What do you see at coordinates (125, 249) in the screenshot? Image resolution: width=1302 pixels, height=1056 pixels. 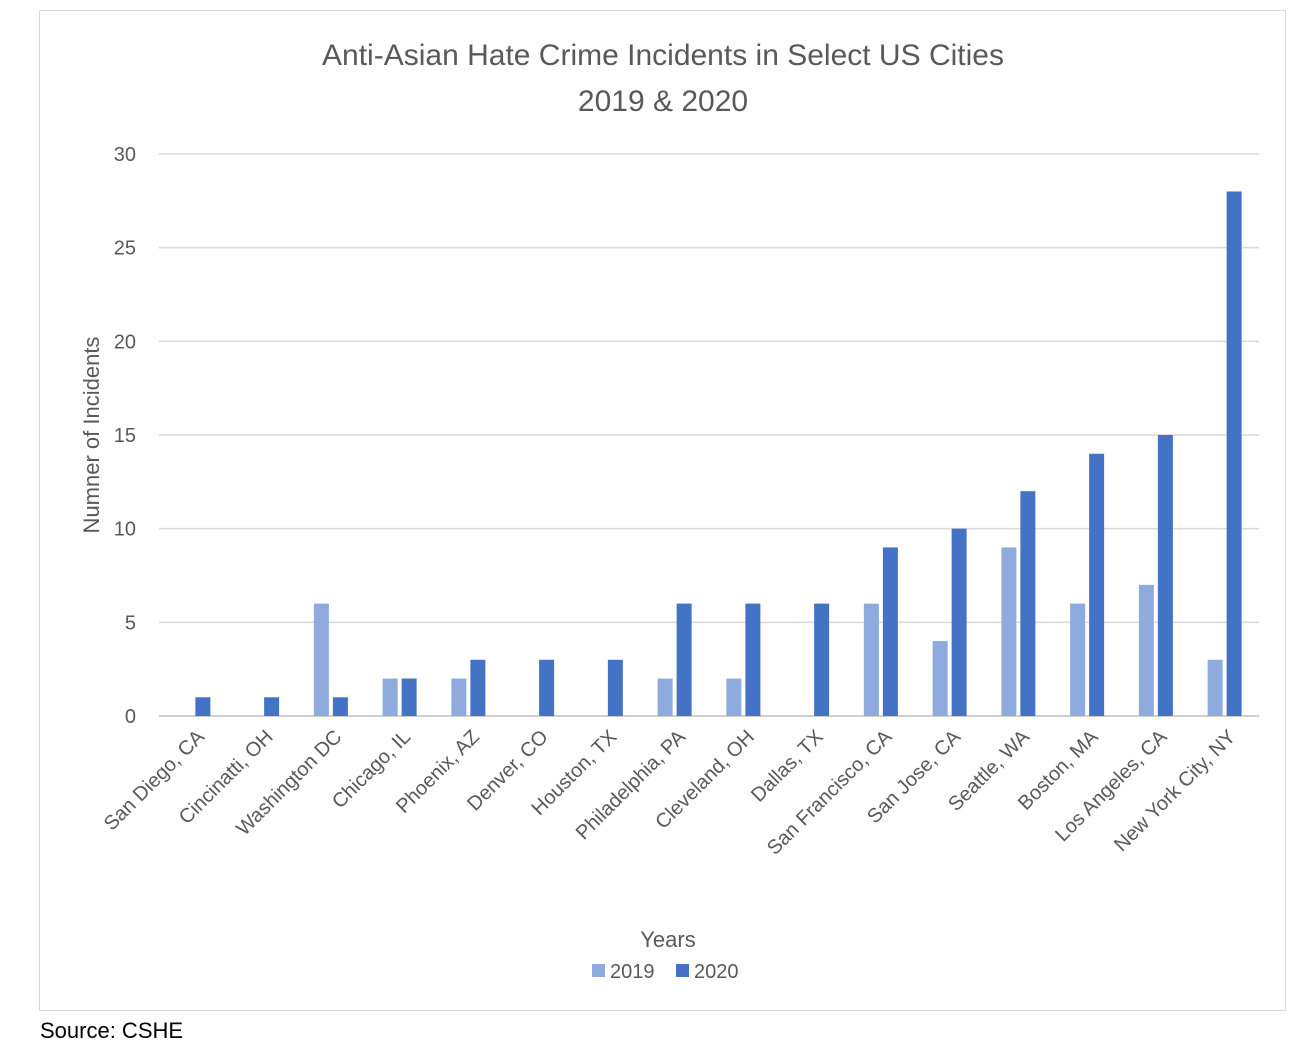 I see `y-tick-label: 25` at bounding box center [125, 249].